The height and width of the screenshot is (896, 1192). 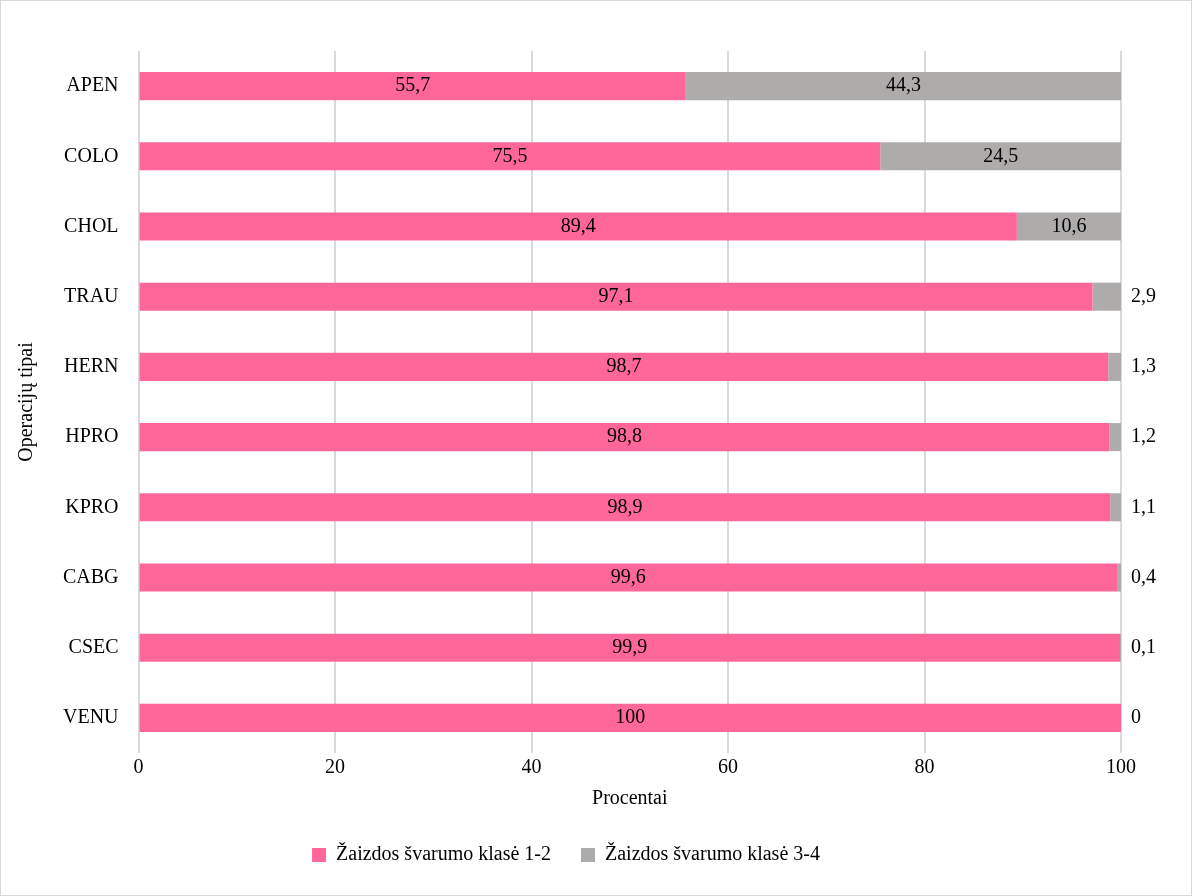 I want to click on x-axis-title: Procentai, so click(x=630, y=797).